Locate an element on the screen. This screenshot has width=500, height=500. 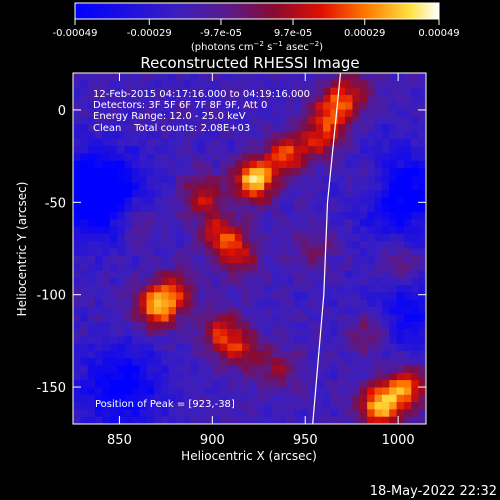
y-tick-label: -50 is located at coordinates (55, 203).